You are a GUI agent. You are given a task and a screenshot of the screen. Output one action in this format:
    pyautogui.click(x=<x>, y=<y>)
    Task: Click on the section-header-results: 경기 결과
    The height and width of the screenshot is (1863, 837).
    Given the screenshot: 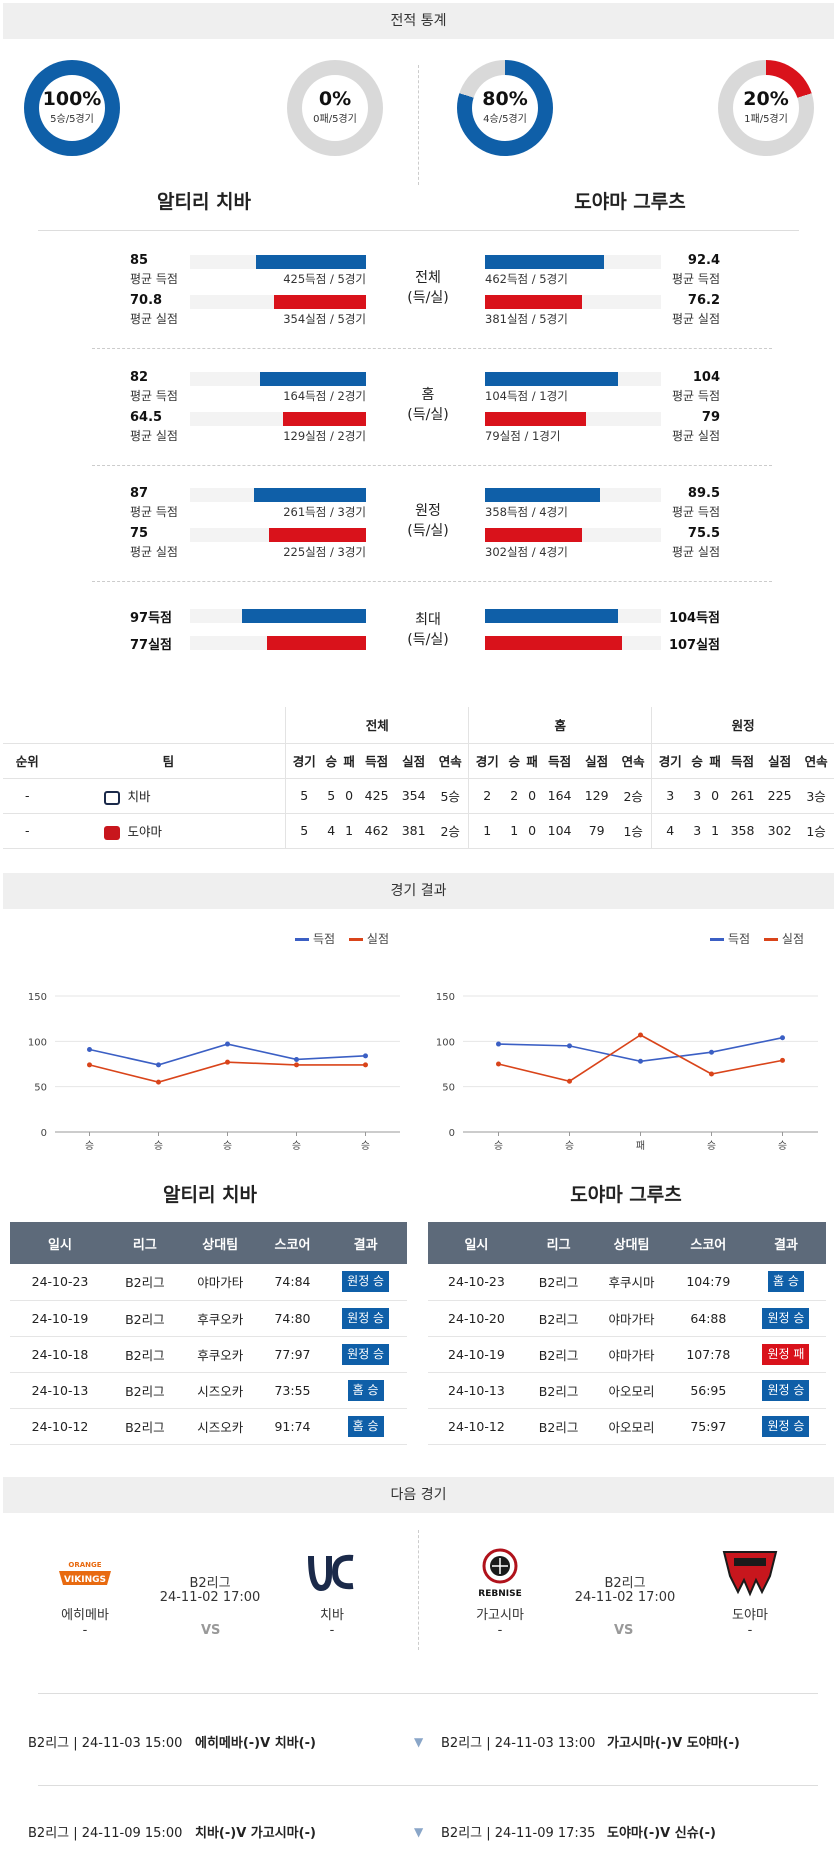 What is the action you would take?
    pyautogui.click(x=418, y=891)
    